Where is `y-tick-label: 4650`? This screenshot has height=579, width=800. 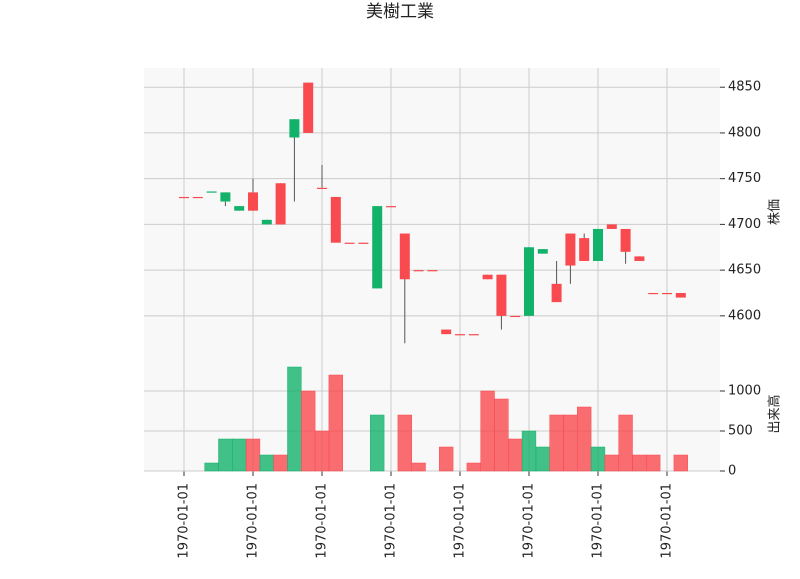
y-tick-label: 4650 is located at coordinates (744, 270).